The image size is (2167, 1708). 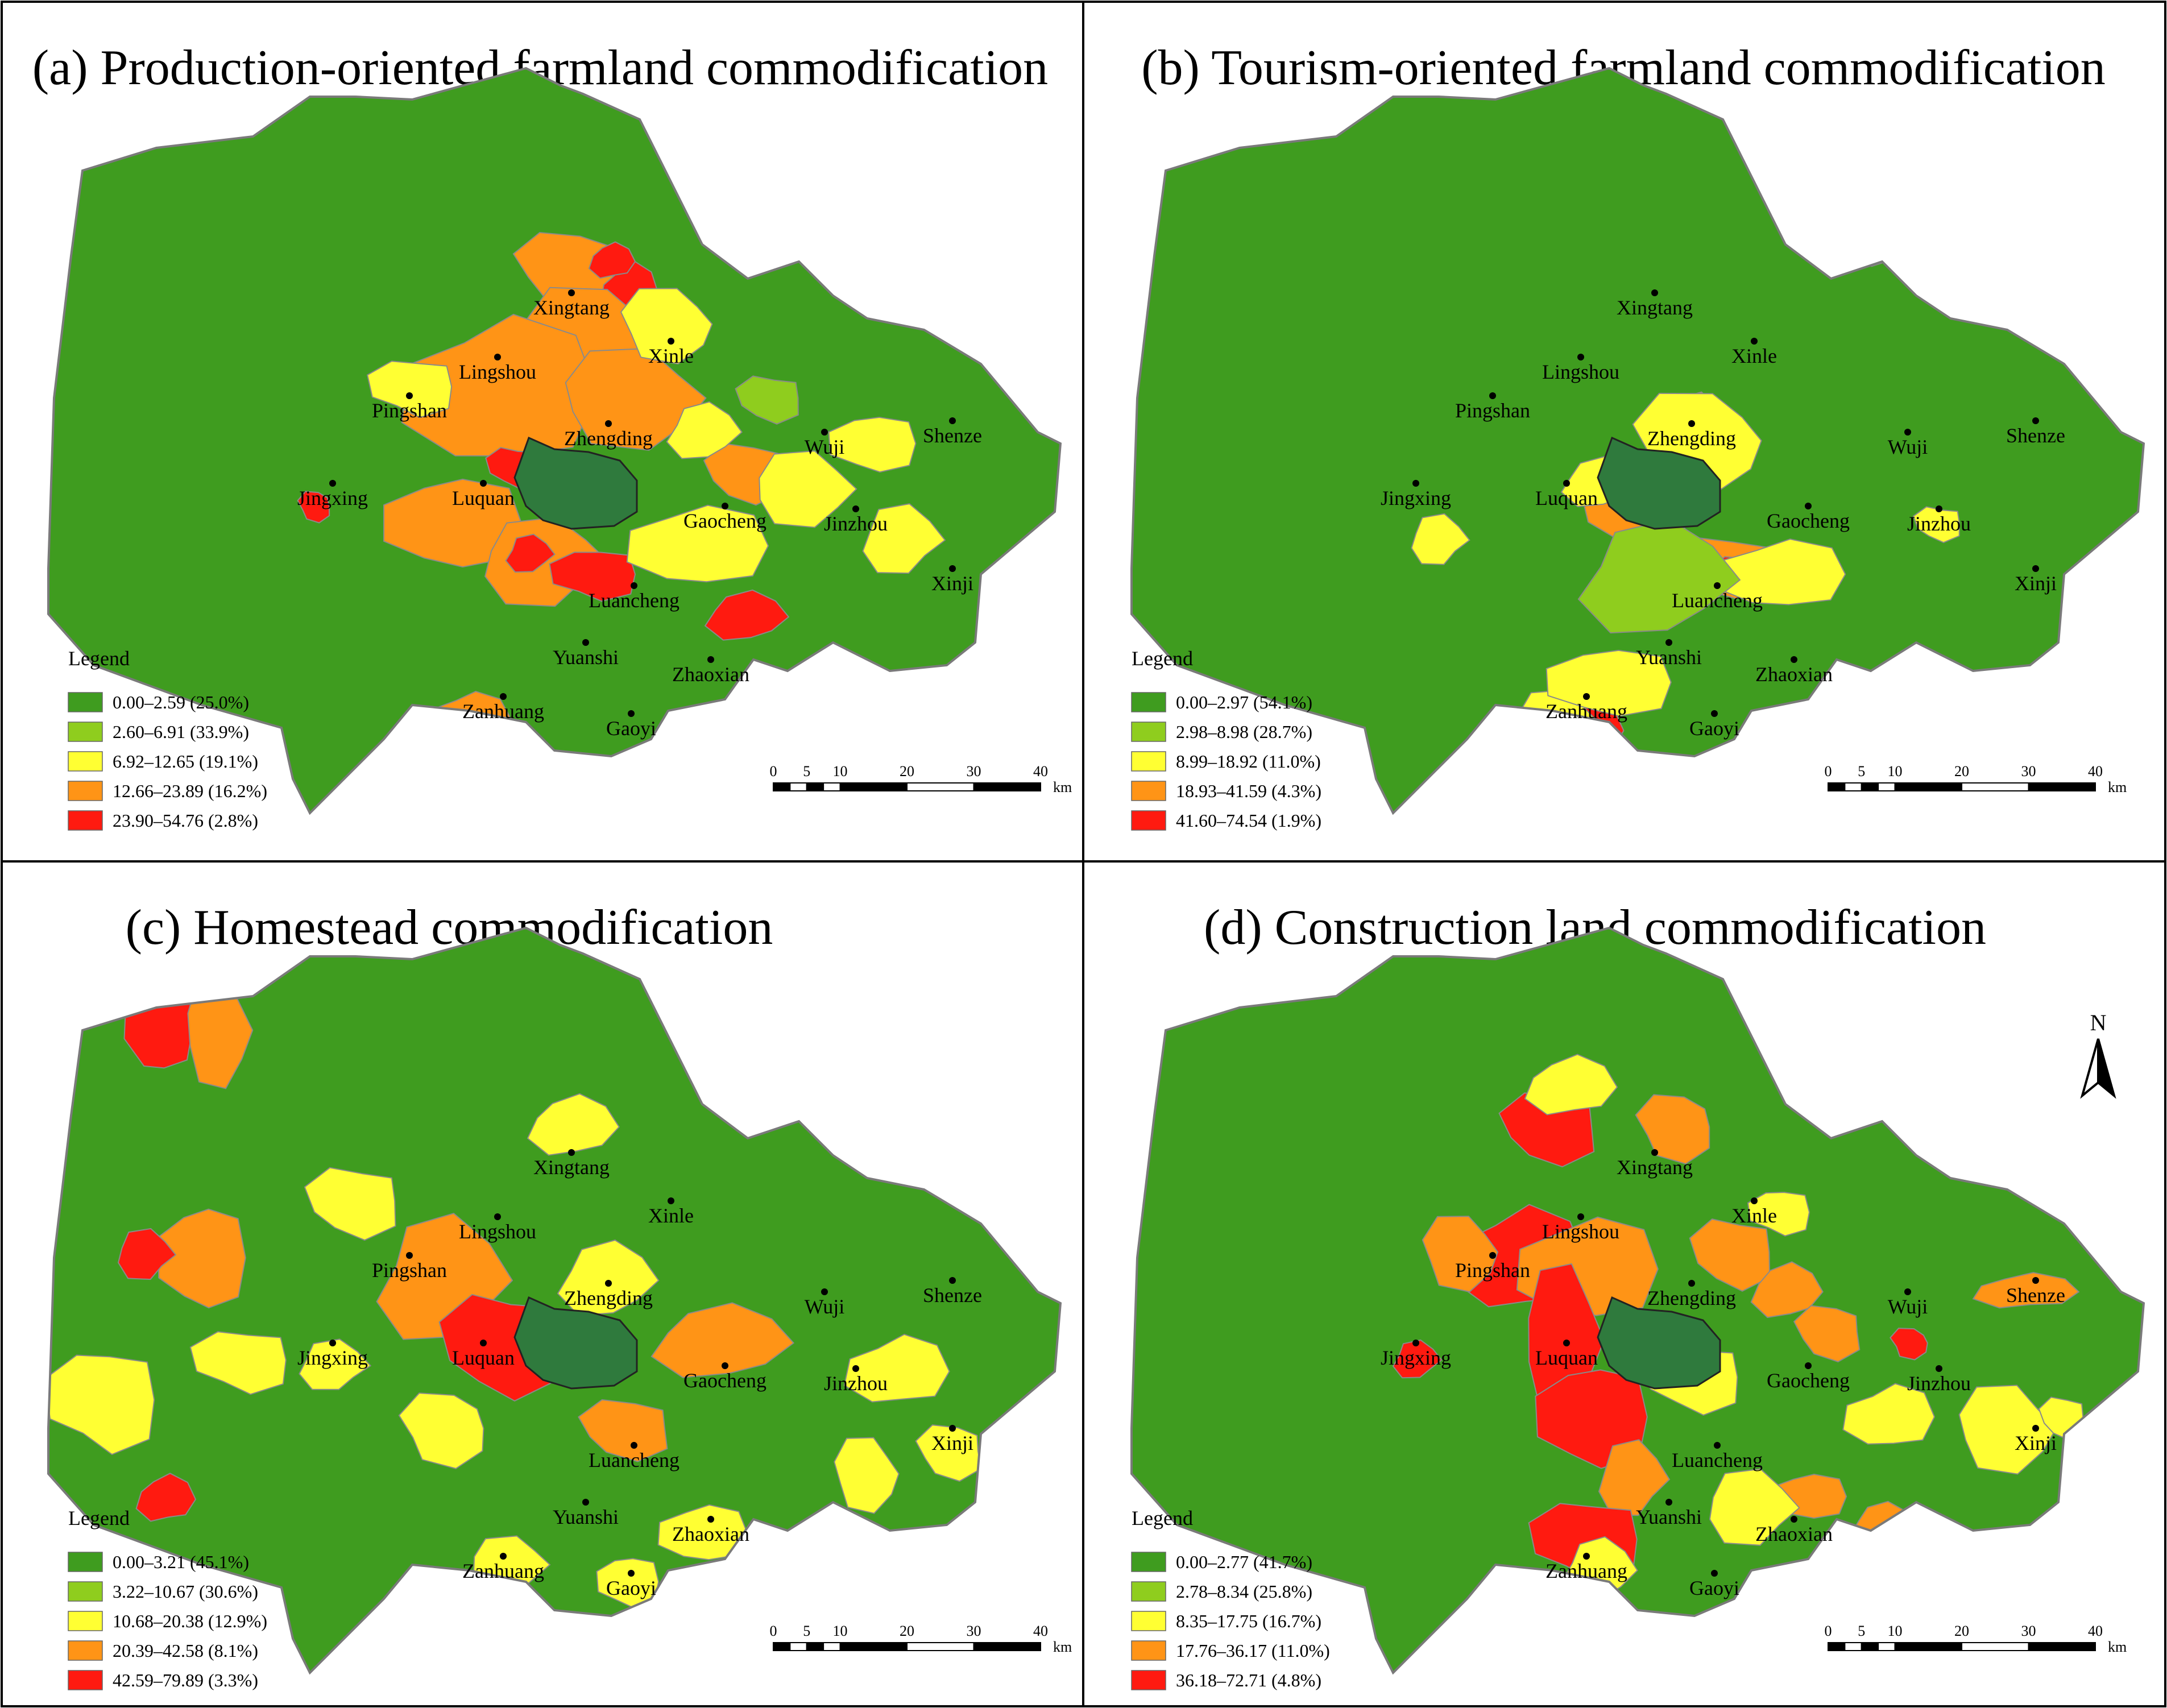 I want to click on city-label: Luancheng, so click(x=634, y=1460).